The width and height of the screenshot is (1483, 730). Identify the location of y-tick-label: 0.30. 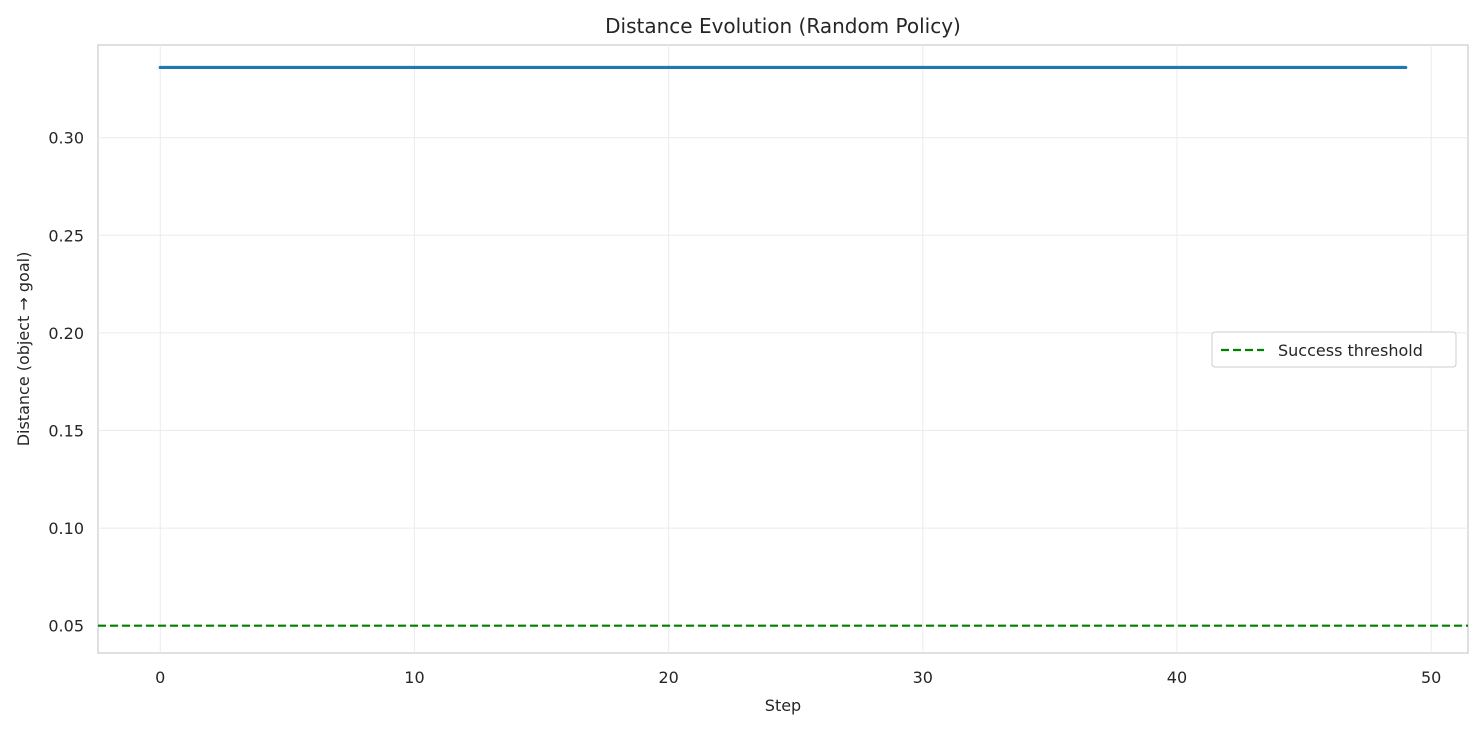
(66, 138).